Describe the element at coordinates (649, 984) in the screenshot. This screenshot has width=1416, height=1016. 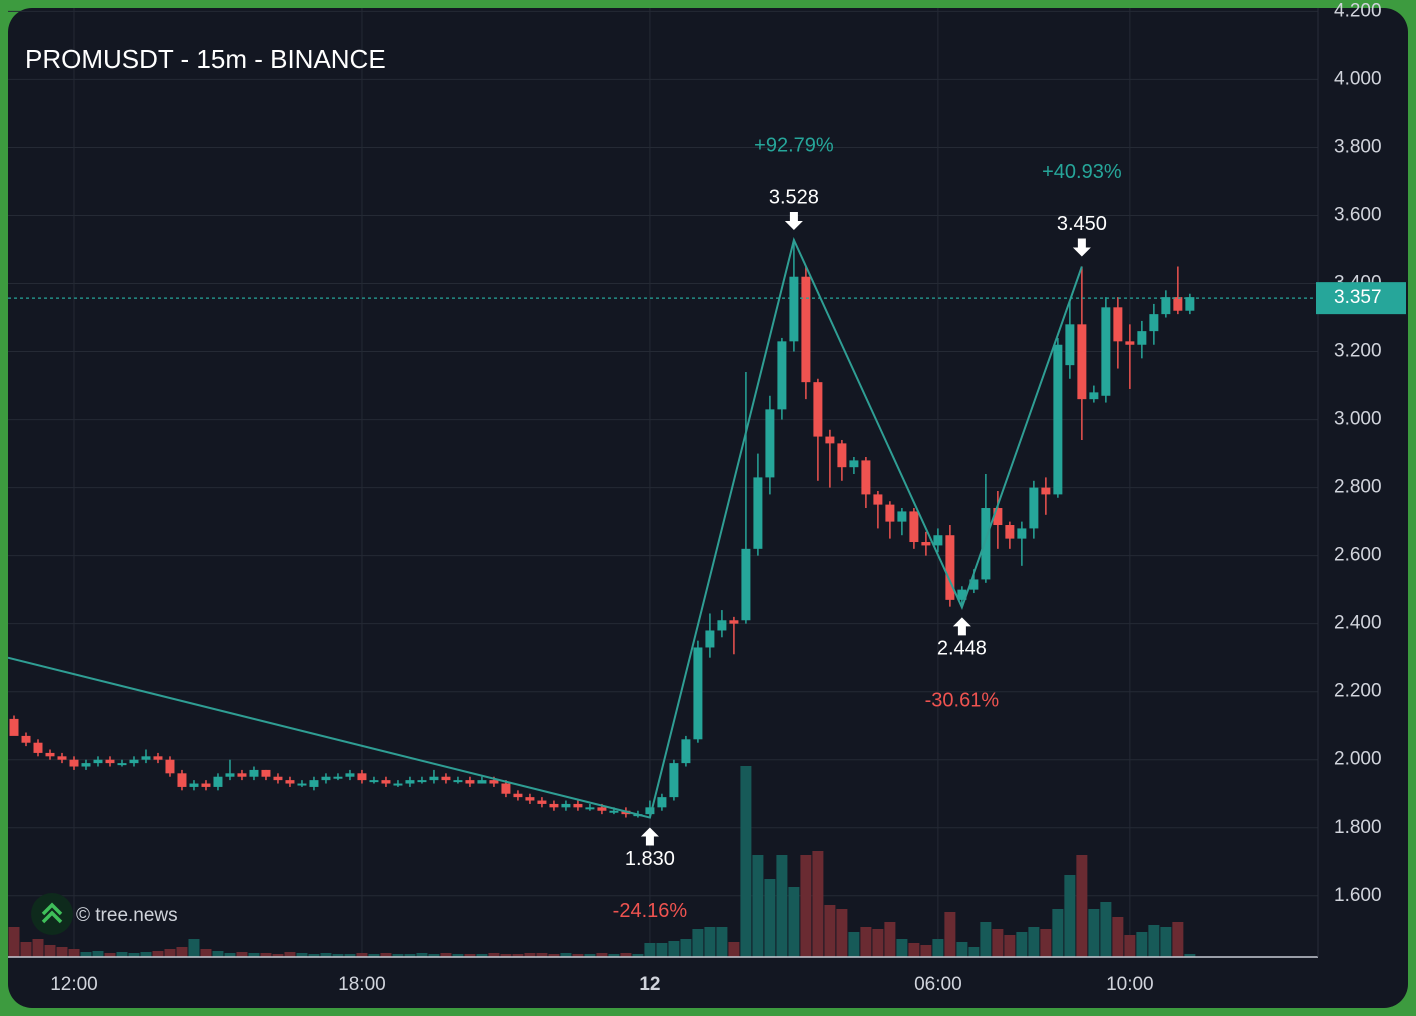
I see `x-tick-label: 12` at that location.